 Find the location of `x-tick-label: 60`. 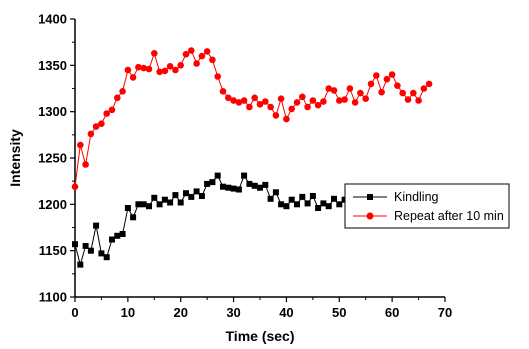

x-tick-label: 60 is located at coordinates (392, 312).